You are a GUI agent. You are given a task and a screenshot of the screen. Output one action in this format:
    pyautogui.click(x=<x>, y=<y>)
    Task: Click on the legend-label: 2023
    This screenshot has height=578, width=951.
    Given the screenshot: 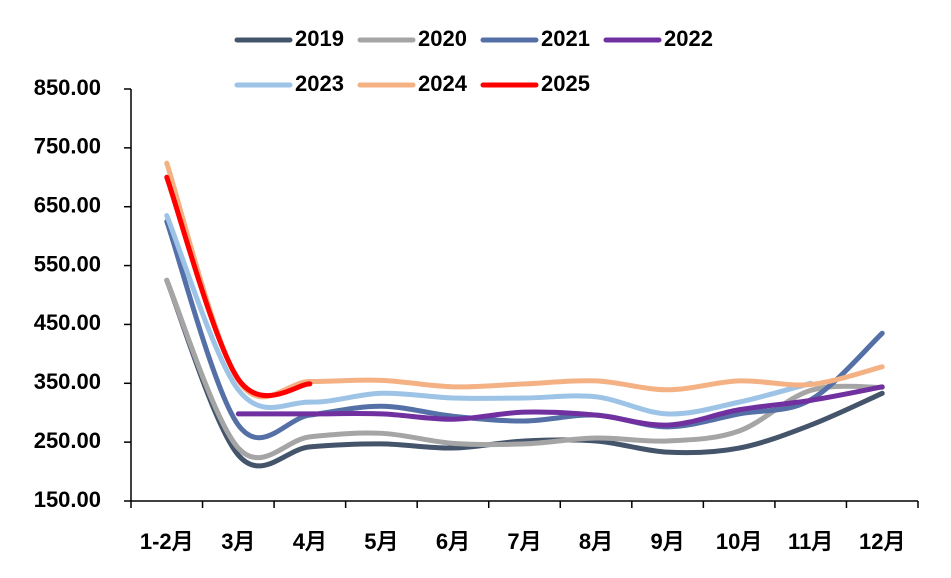 What is the action you would take?
    pyautogui.click(x=319, y=83)
    